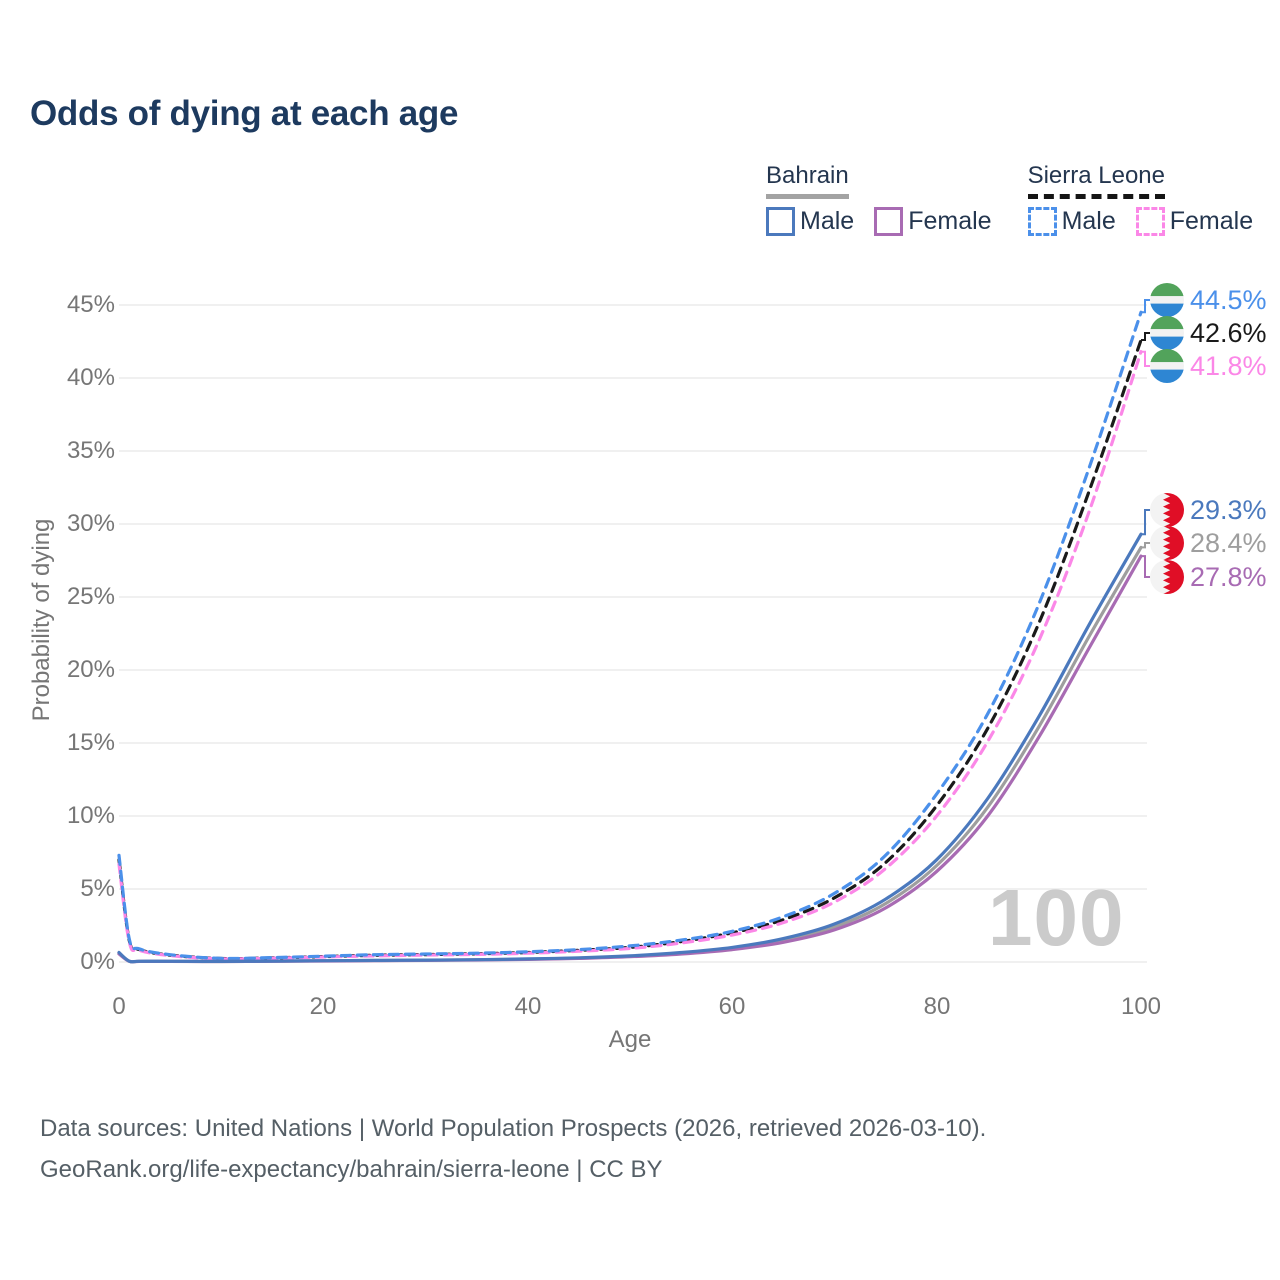  Describe the element at coordinates (323, 1006) in the screenshot. I see `x-tick-label: 20` at that location.